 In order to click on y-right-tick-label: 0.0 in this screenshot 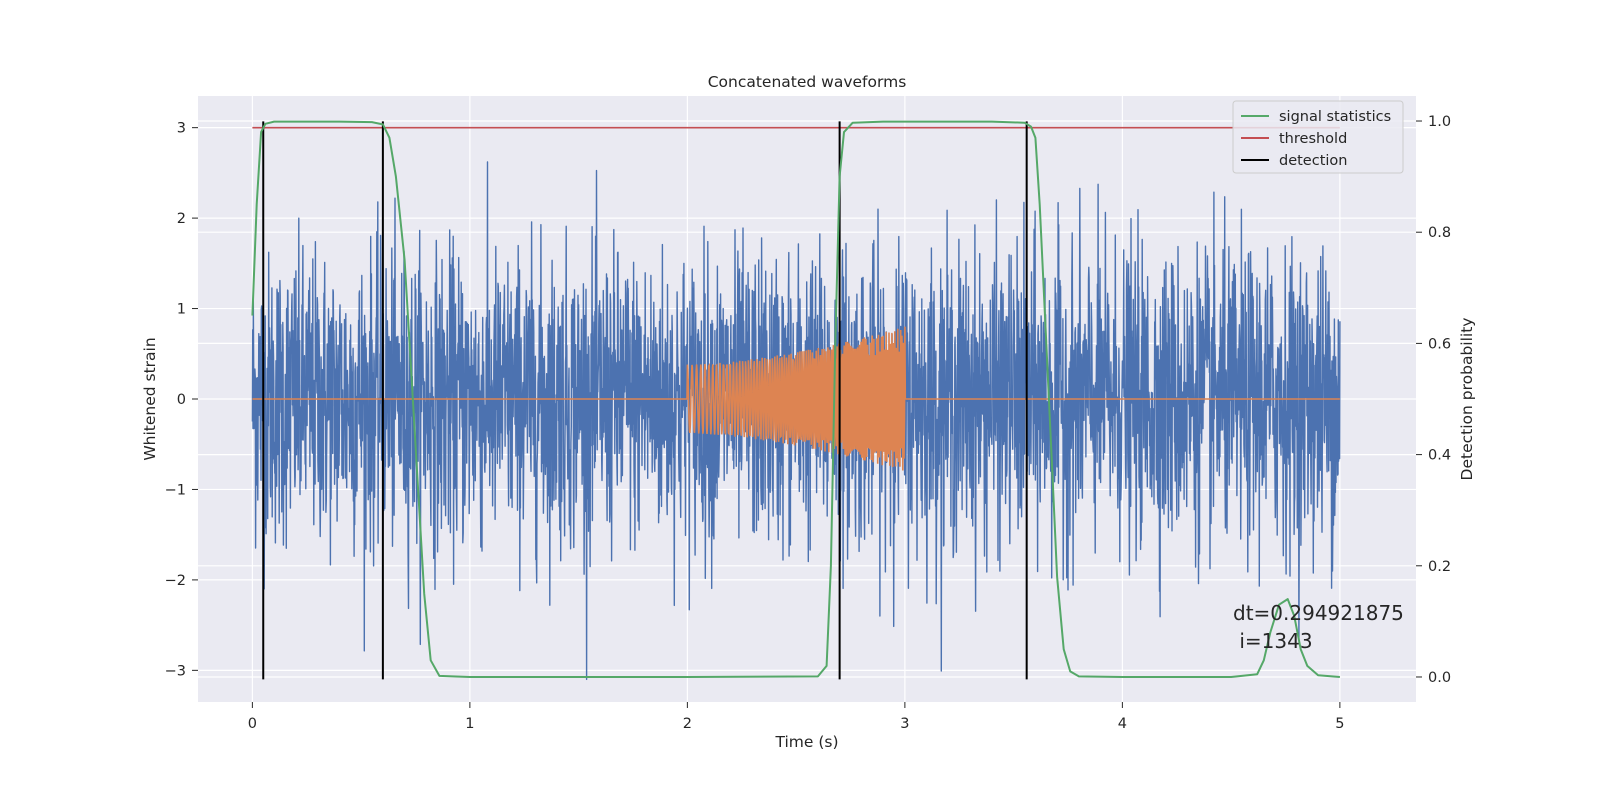, I will do `click(1439, 678)`.